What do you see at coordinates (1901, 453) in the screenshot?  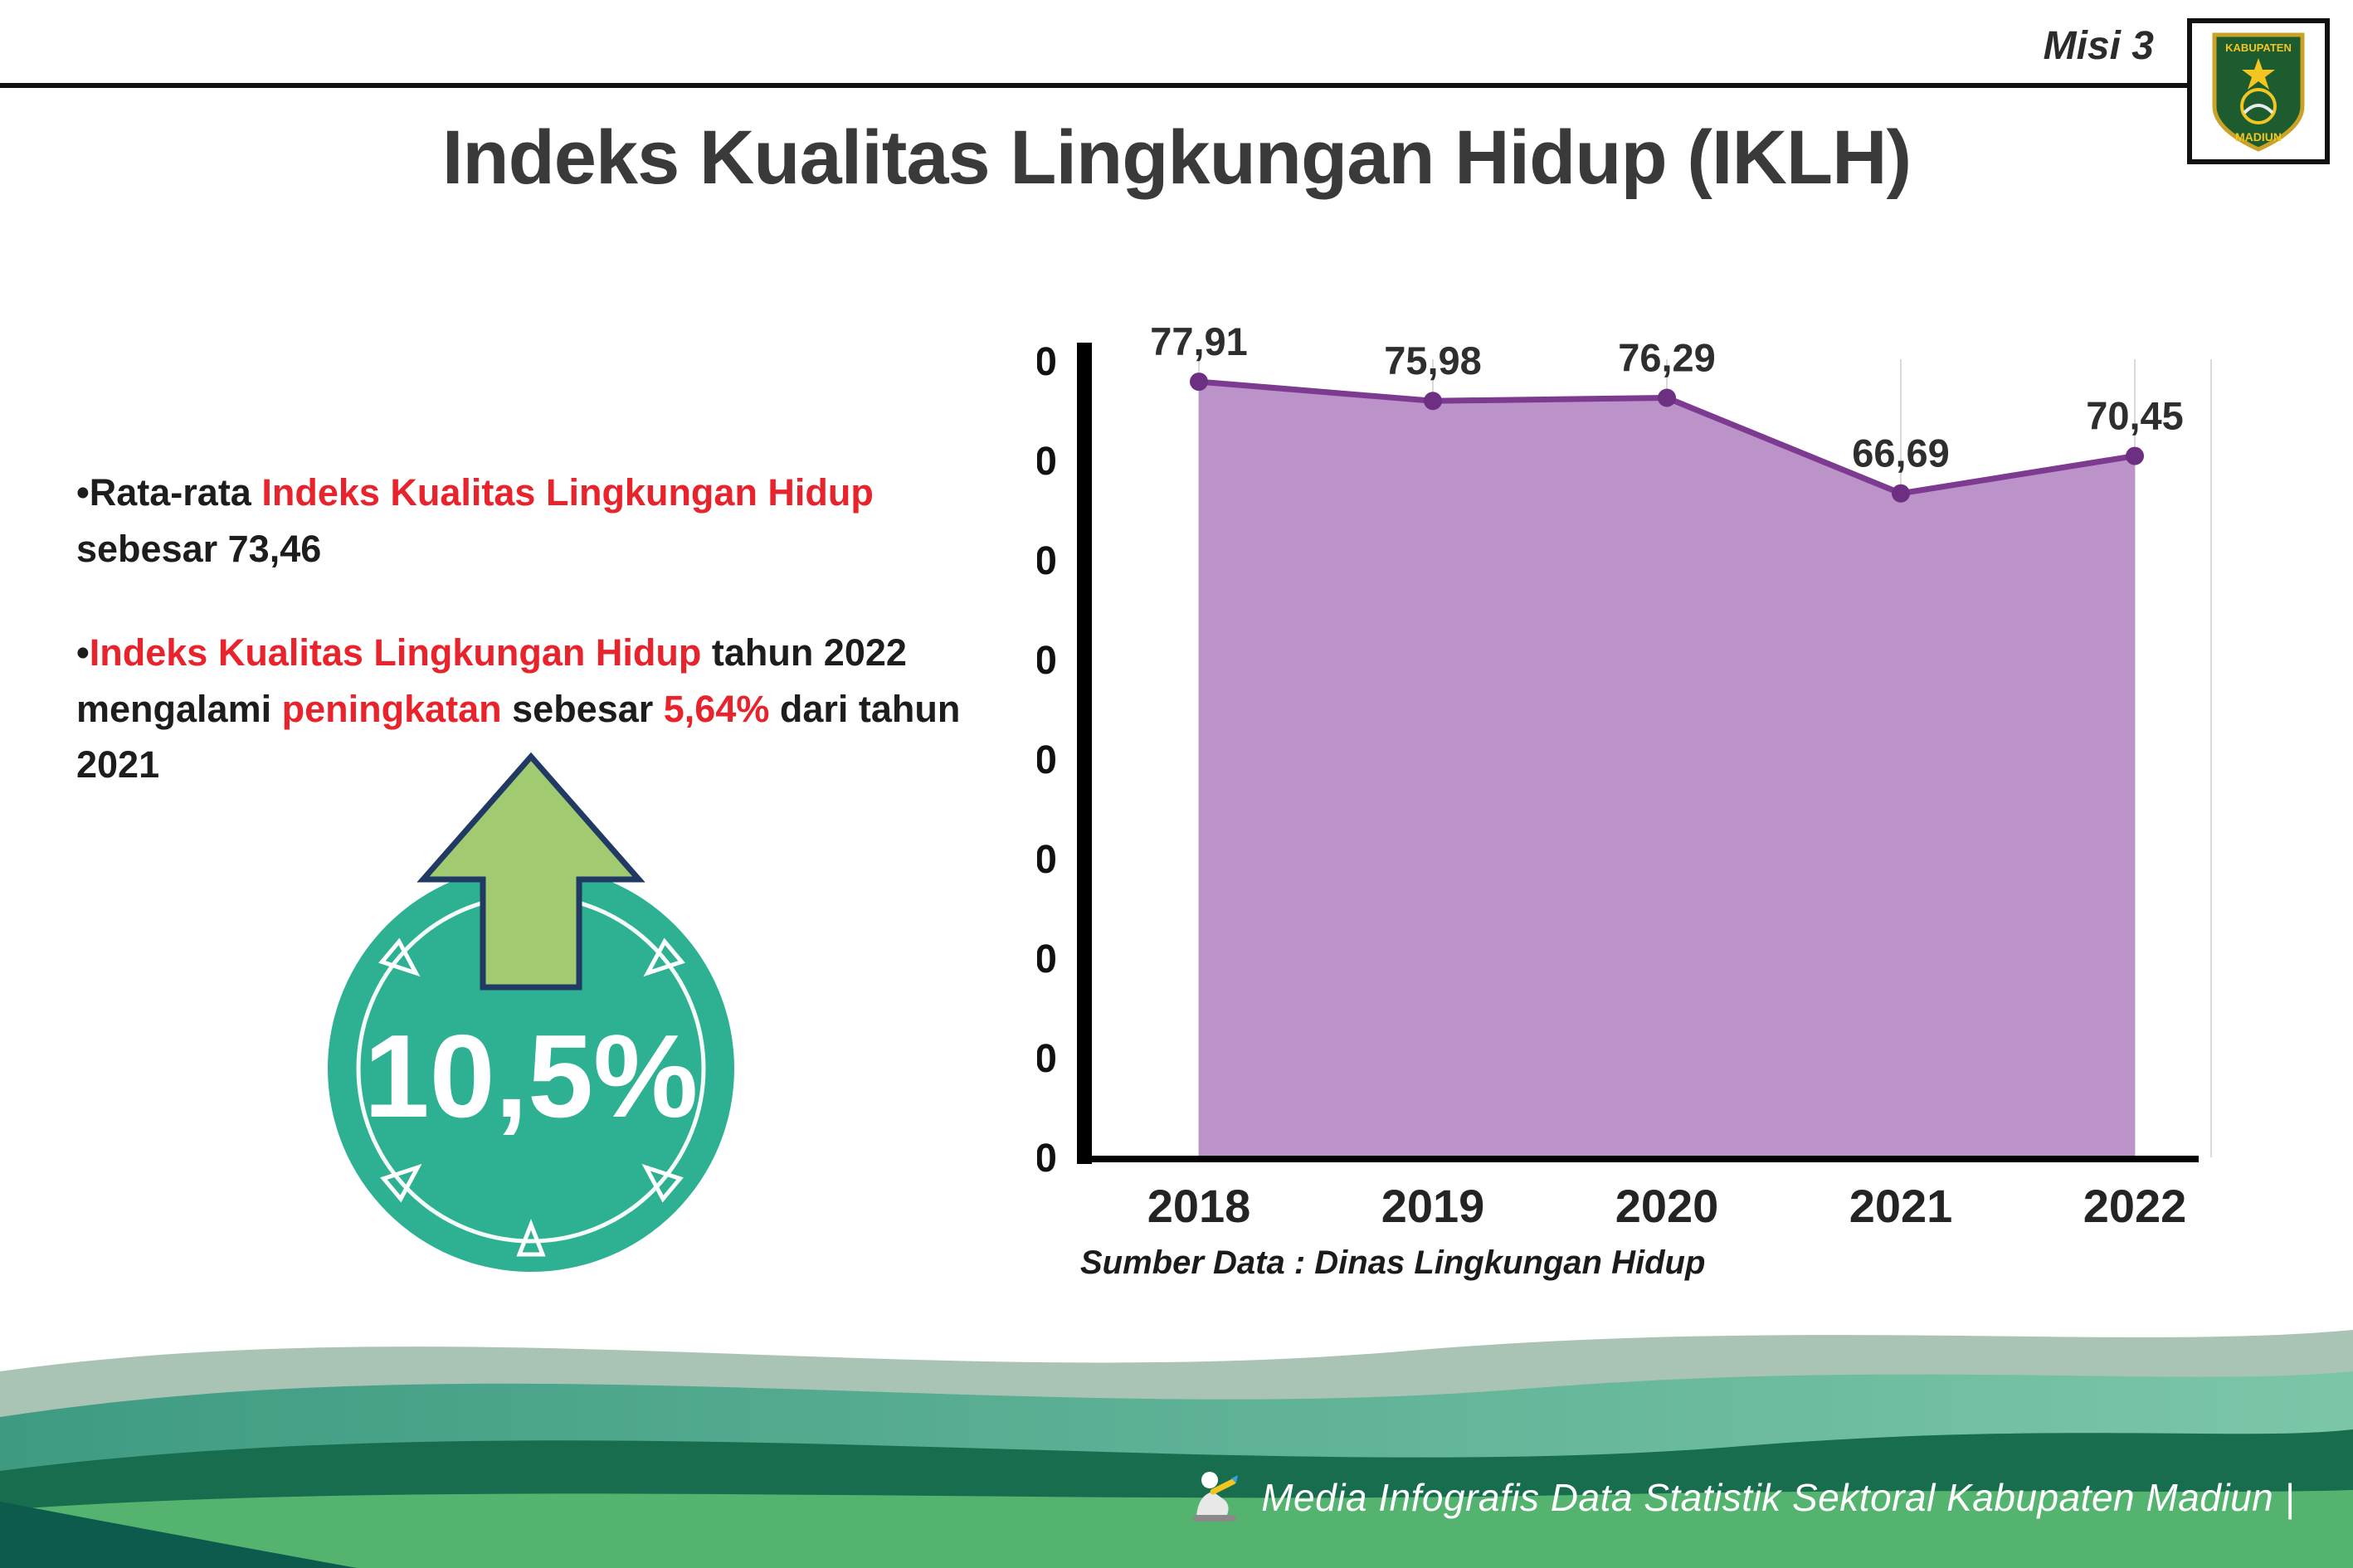 I see `svg-text: 66,69` at bounding box center [1901, 453].